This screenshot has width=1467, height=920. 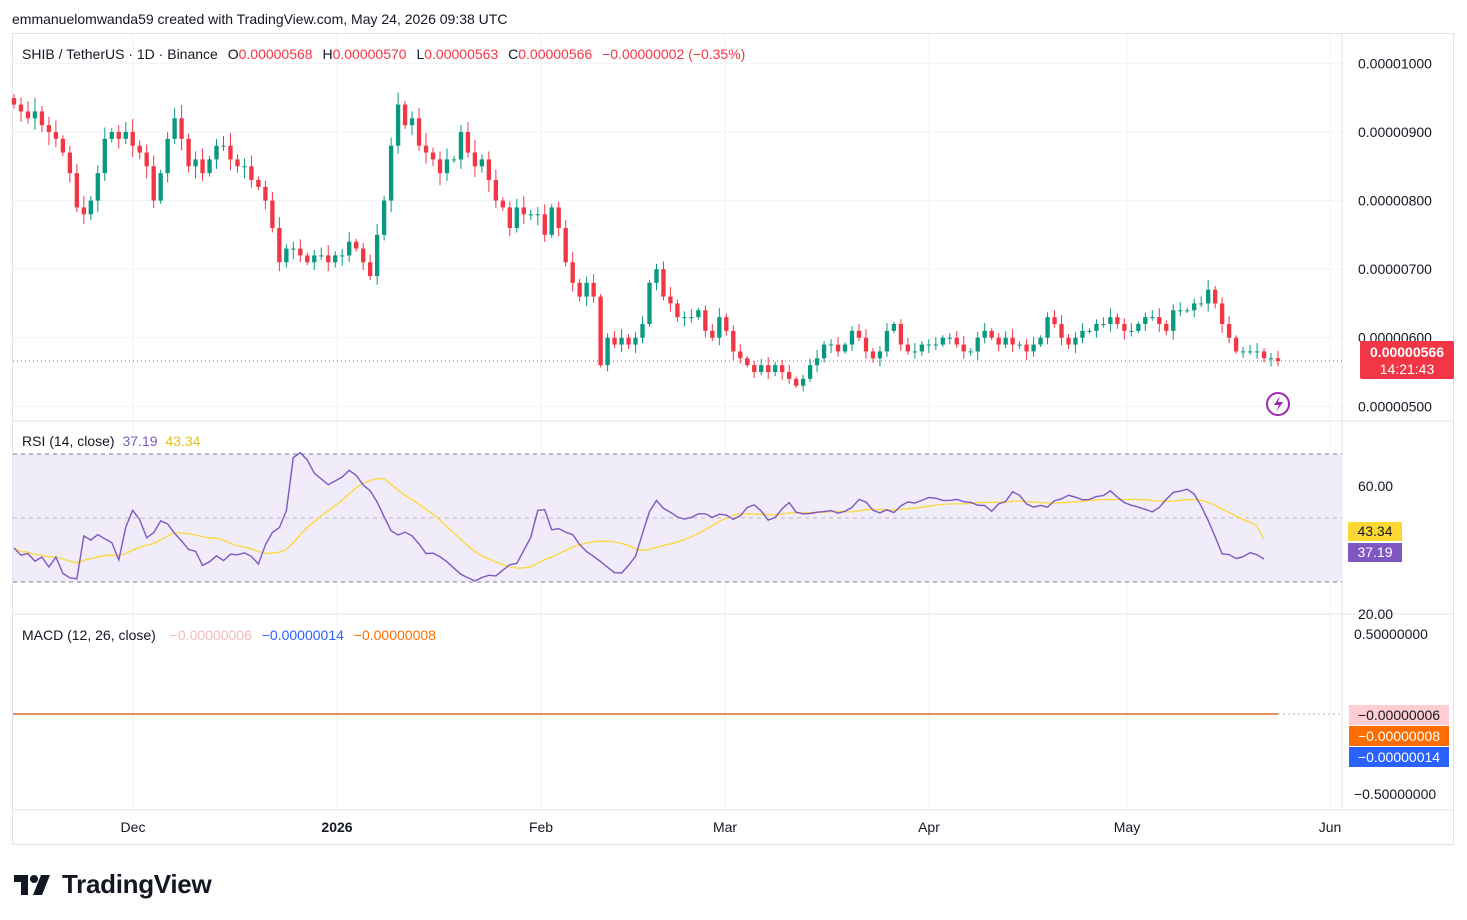 What do you see at coordinates (89, 635) in the screenshot?
I see `macd-legend-label: MACD (12, 26, close)` at bounding box center [89, 635].